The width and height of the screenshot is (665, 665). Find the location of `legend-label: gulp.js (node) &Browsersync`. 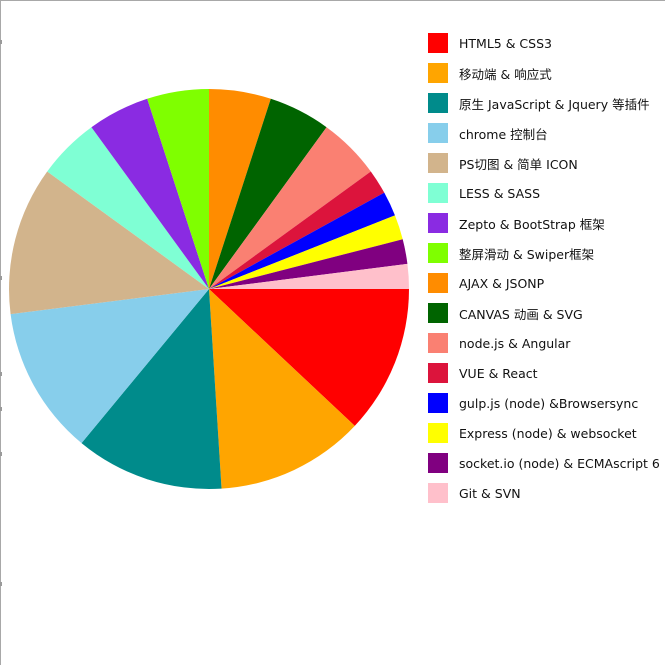

legend-label: gulp.js (node) &Browsersync is located at coordinates (549, 403).